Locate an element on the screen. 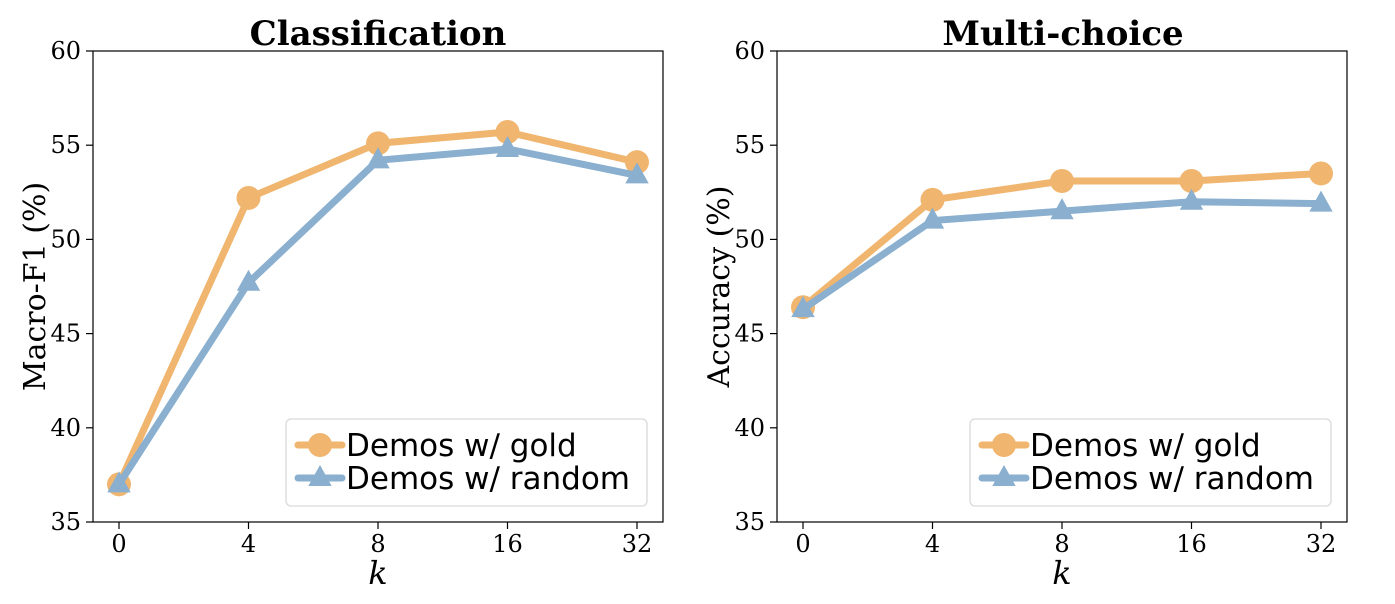  series-random is located at coordinates (1062, 253).